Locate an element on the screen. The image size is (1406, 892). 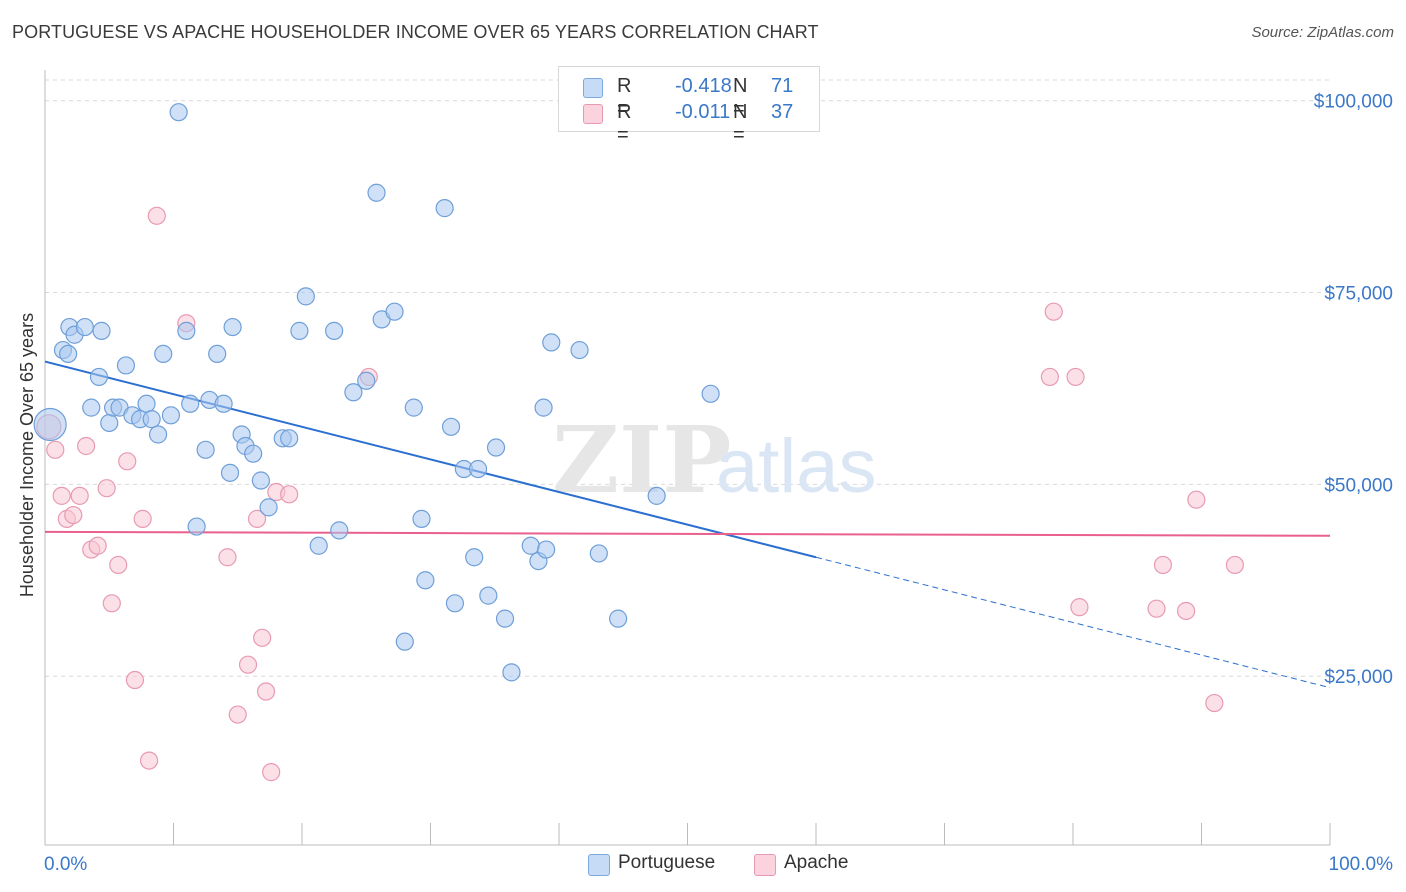
legend-n-value: 71 is located at coordinates (782, 86).